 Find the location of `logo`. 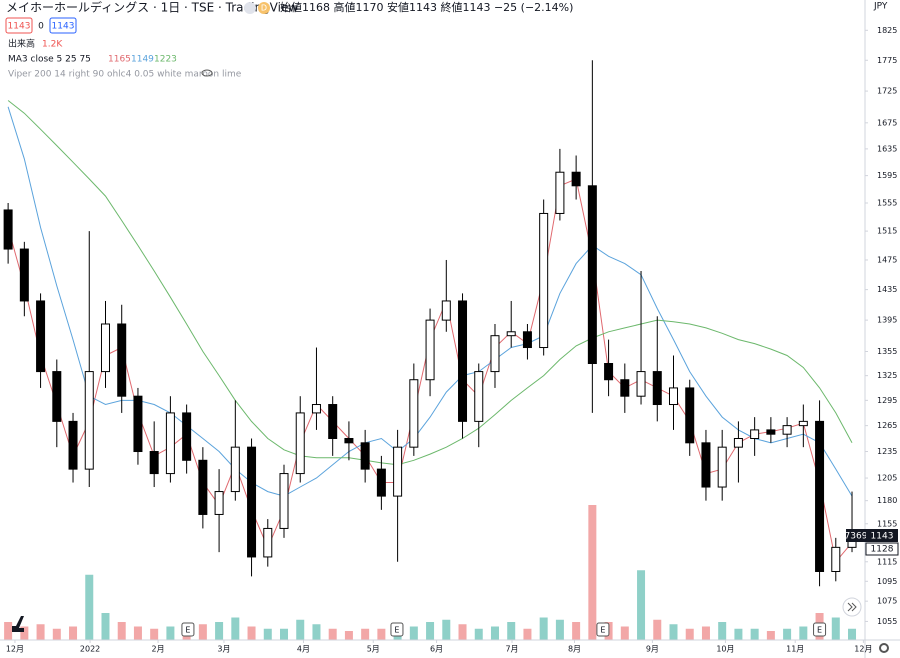

logo is located at coordinates (14, 624).